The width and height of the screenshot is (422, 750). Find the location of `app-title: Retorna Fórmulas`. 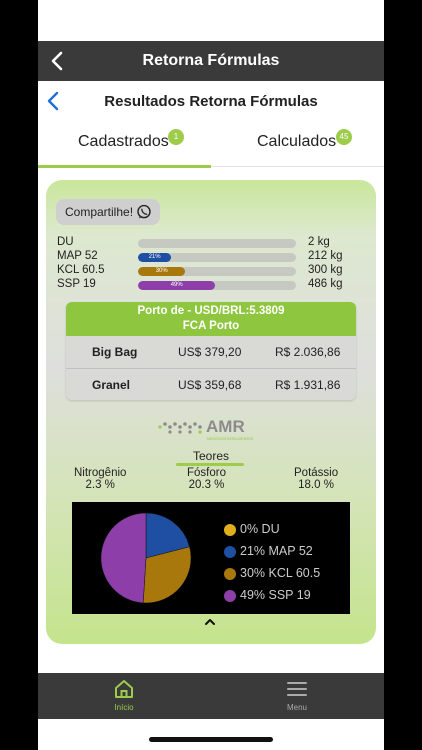

app-title: Retorna Fórmulas is located at coordinates (211, 60).